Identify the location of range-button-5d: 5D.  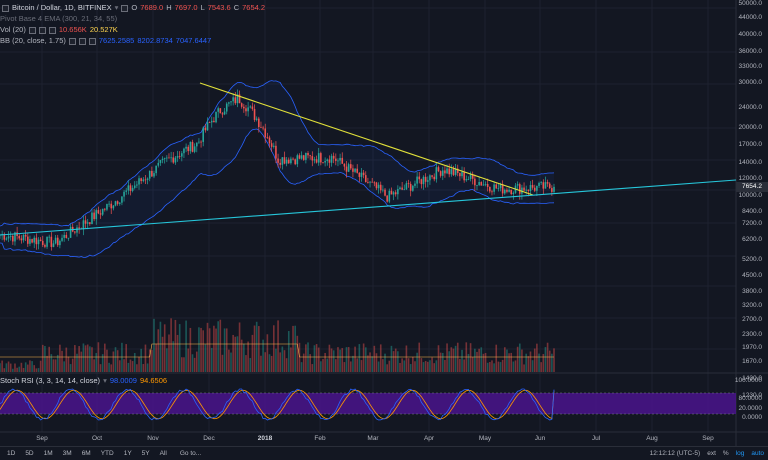
(29, 453).